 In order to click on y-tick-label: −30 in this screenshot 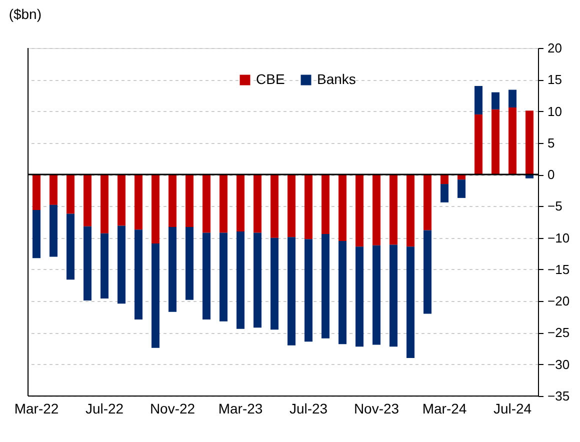, I will do `click(559, 364)`.